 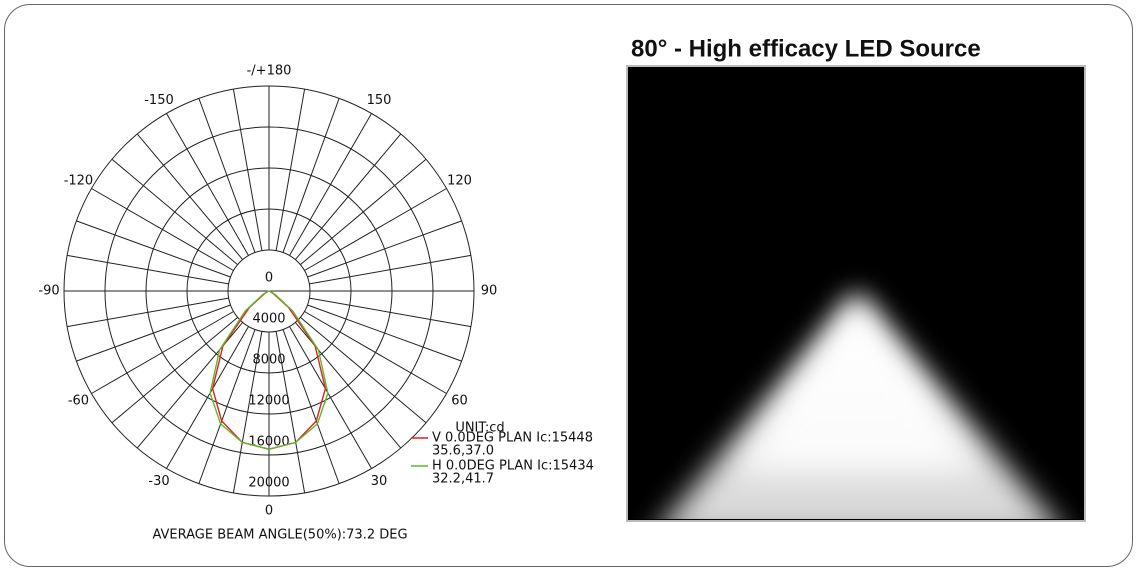 I want to click on panel-title: 80° - High efficacy LED Source, so click(x=806, y=48).